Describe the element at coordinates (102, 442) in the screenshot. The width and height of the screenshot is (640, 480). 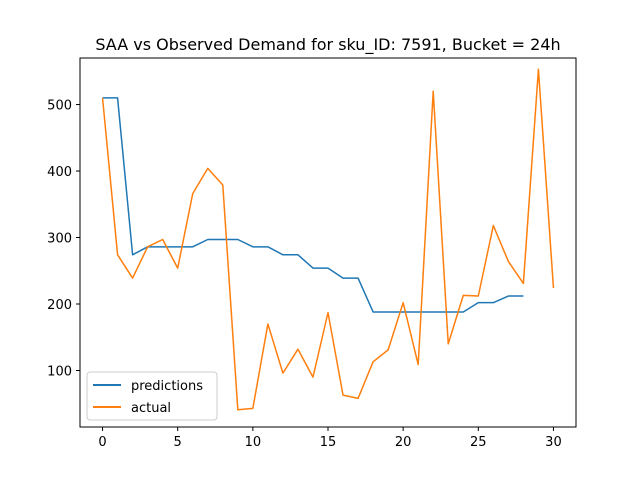
I see `x-tick-label: 0` at that location.